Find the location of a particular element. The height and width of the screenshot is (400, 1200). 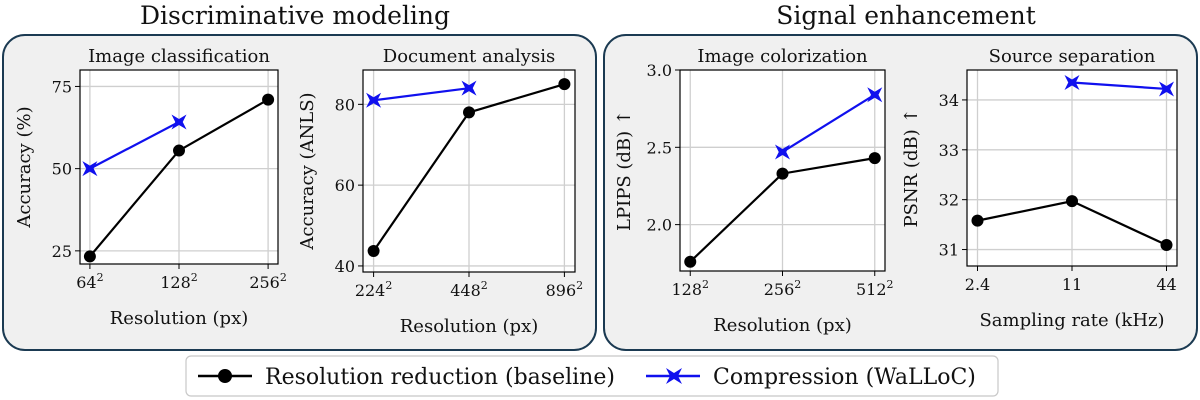

x-tick-label: 11 is located at coordinates (1072, 284).